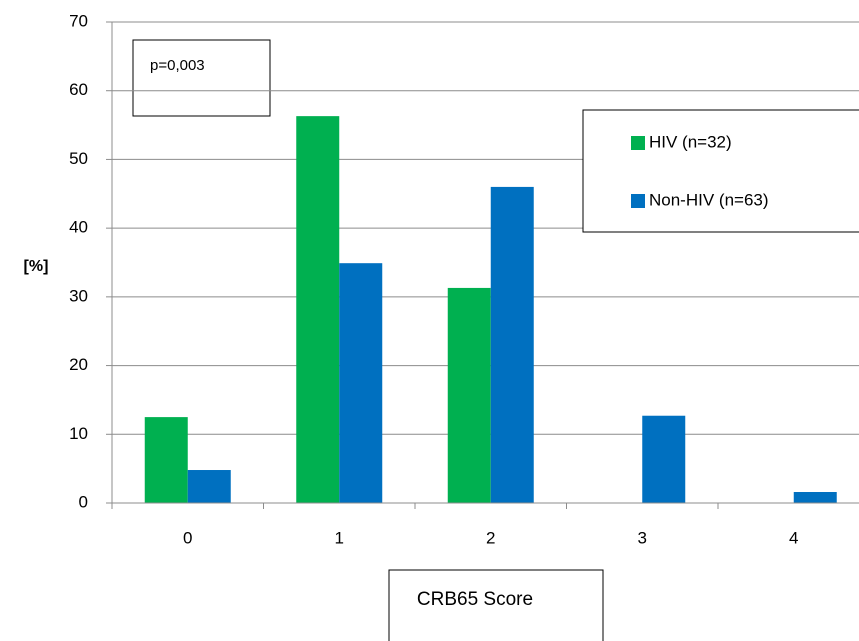 The image size is (859, 641). I want to click on y-tick-label: 20, so click(78, 364).